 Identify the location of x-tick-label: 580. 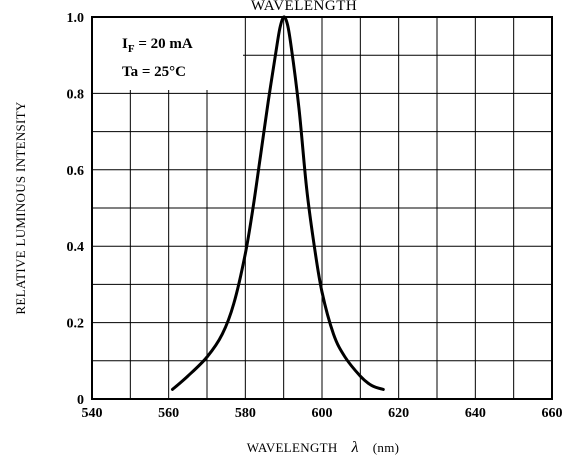
(245, 413).